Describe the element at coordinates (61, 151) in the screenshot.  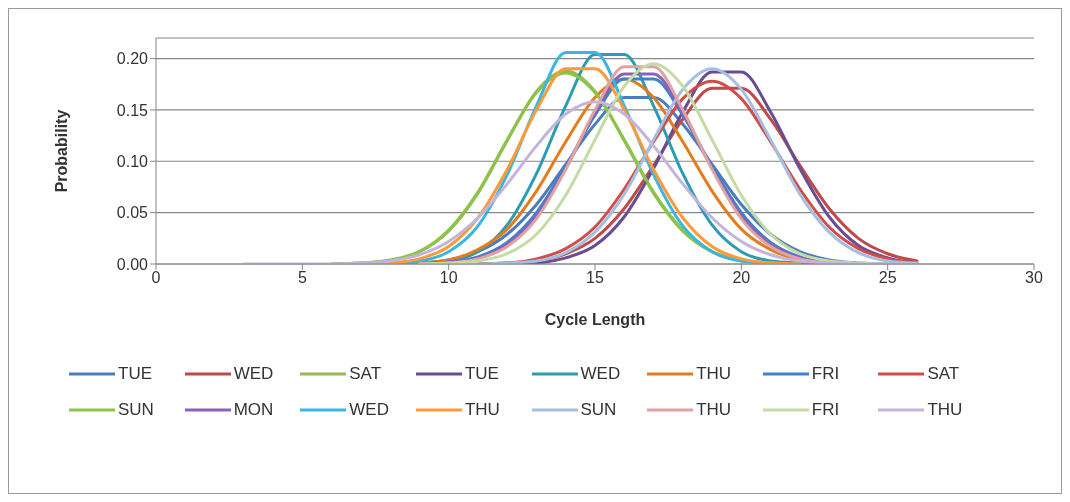
I see `y-axis-title: Probability` at that location.